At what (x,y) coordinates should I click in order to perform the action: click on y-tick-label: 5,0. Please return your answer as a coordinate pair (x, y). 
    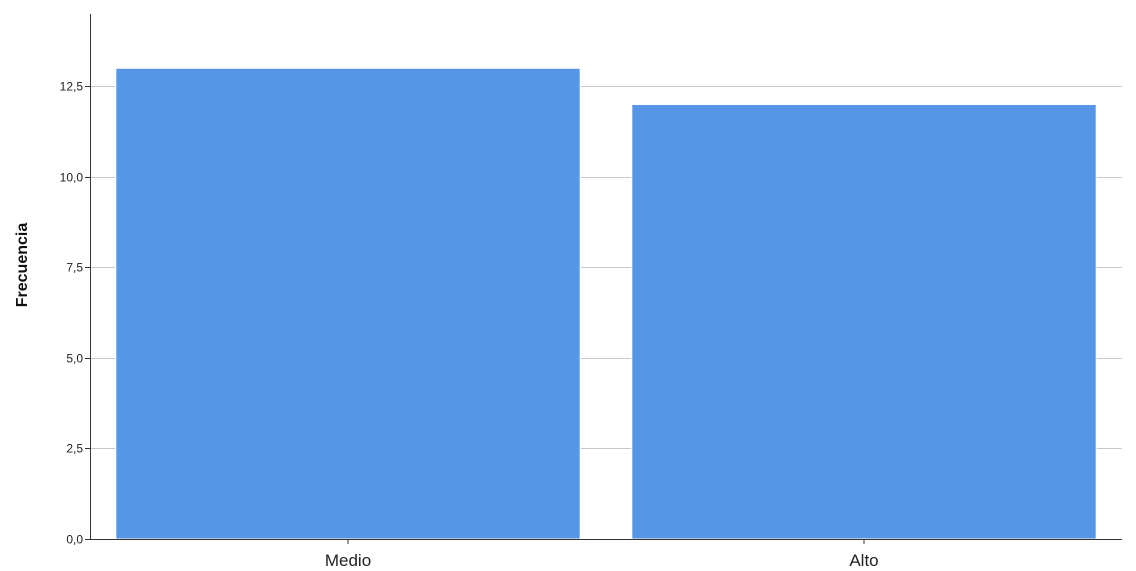
    Looking at the image, I should click on (74, 359).